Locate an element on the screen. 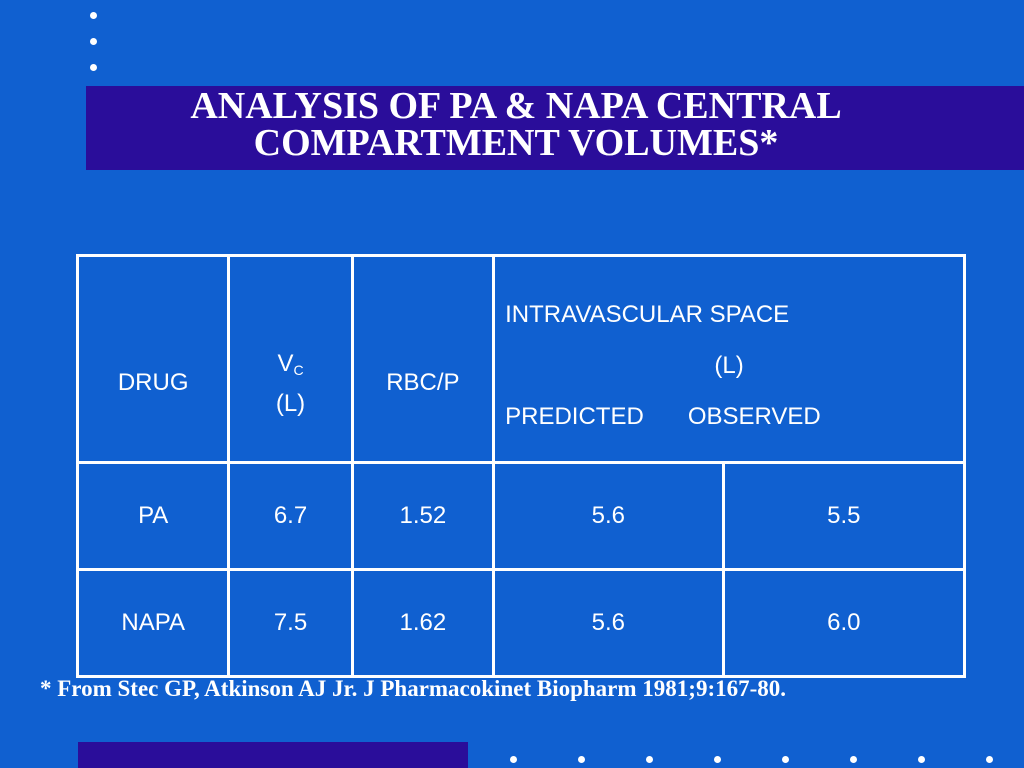 Image resolution: width=1024 pixels, height=768 pixels. title-band is located at coordinates (555, 128).